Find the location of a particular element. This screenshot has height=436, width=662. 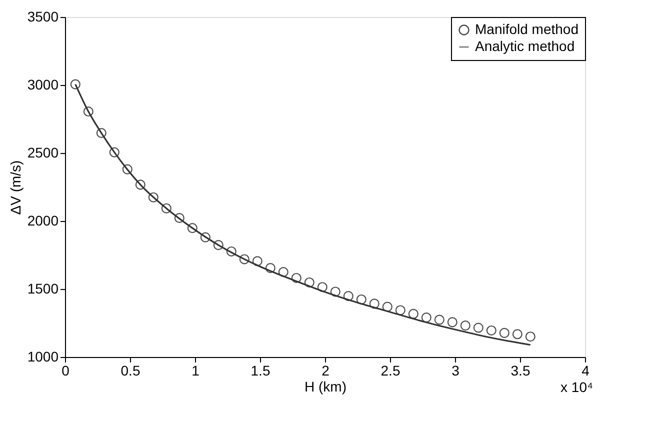

x-tick-label: 0 is located at coordinates (66, 370).